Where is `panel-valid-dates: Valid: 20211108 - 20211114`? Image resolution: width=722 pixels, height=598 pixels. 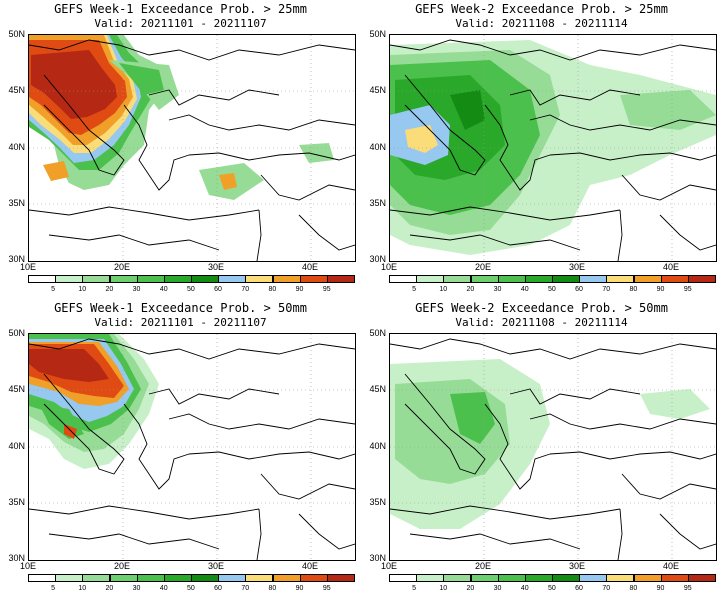 panel-valid-dates: Valid: 20211108 - 20211114 is located at coordinates (541, 23).